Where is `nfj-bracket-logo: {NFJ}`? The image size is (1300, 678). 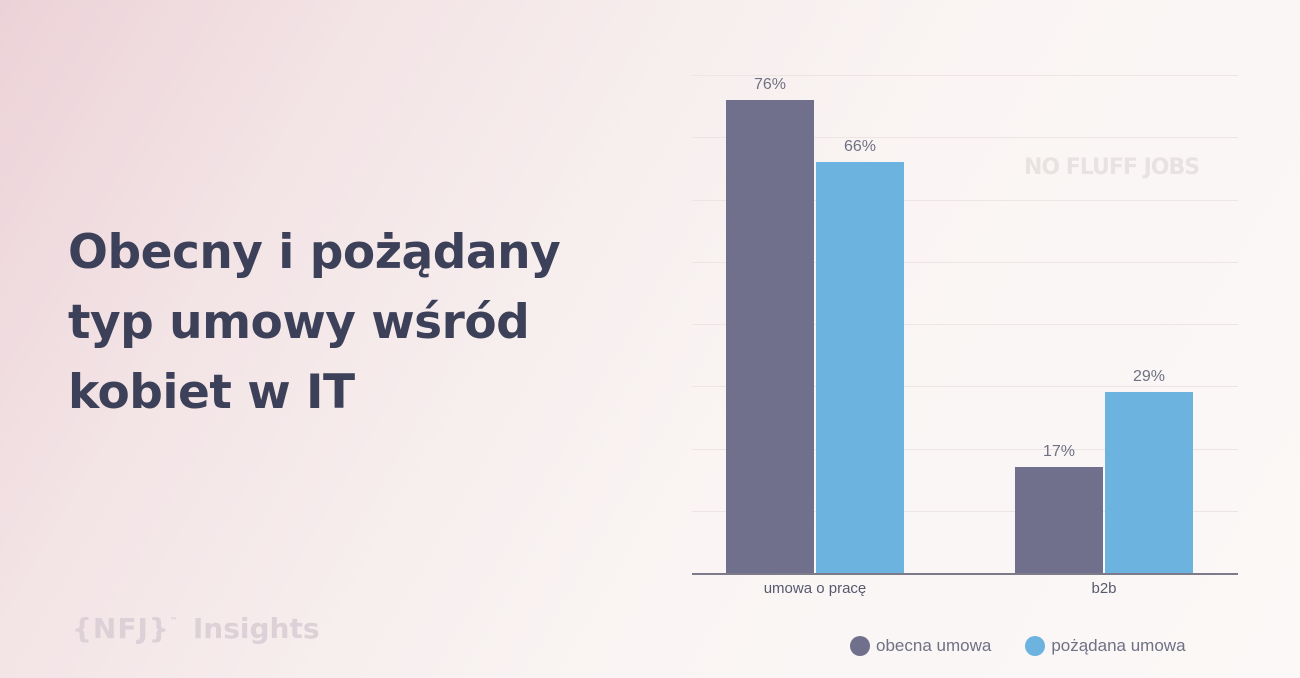 nfj-bracket-logo: {NFJ} is located at coordinates (121, 628).